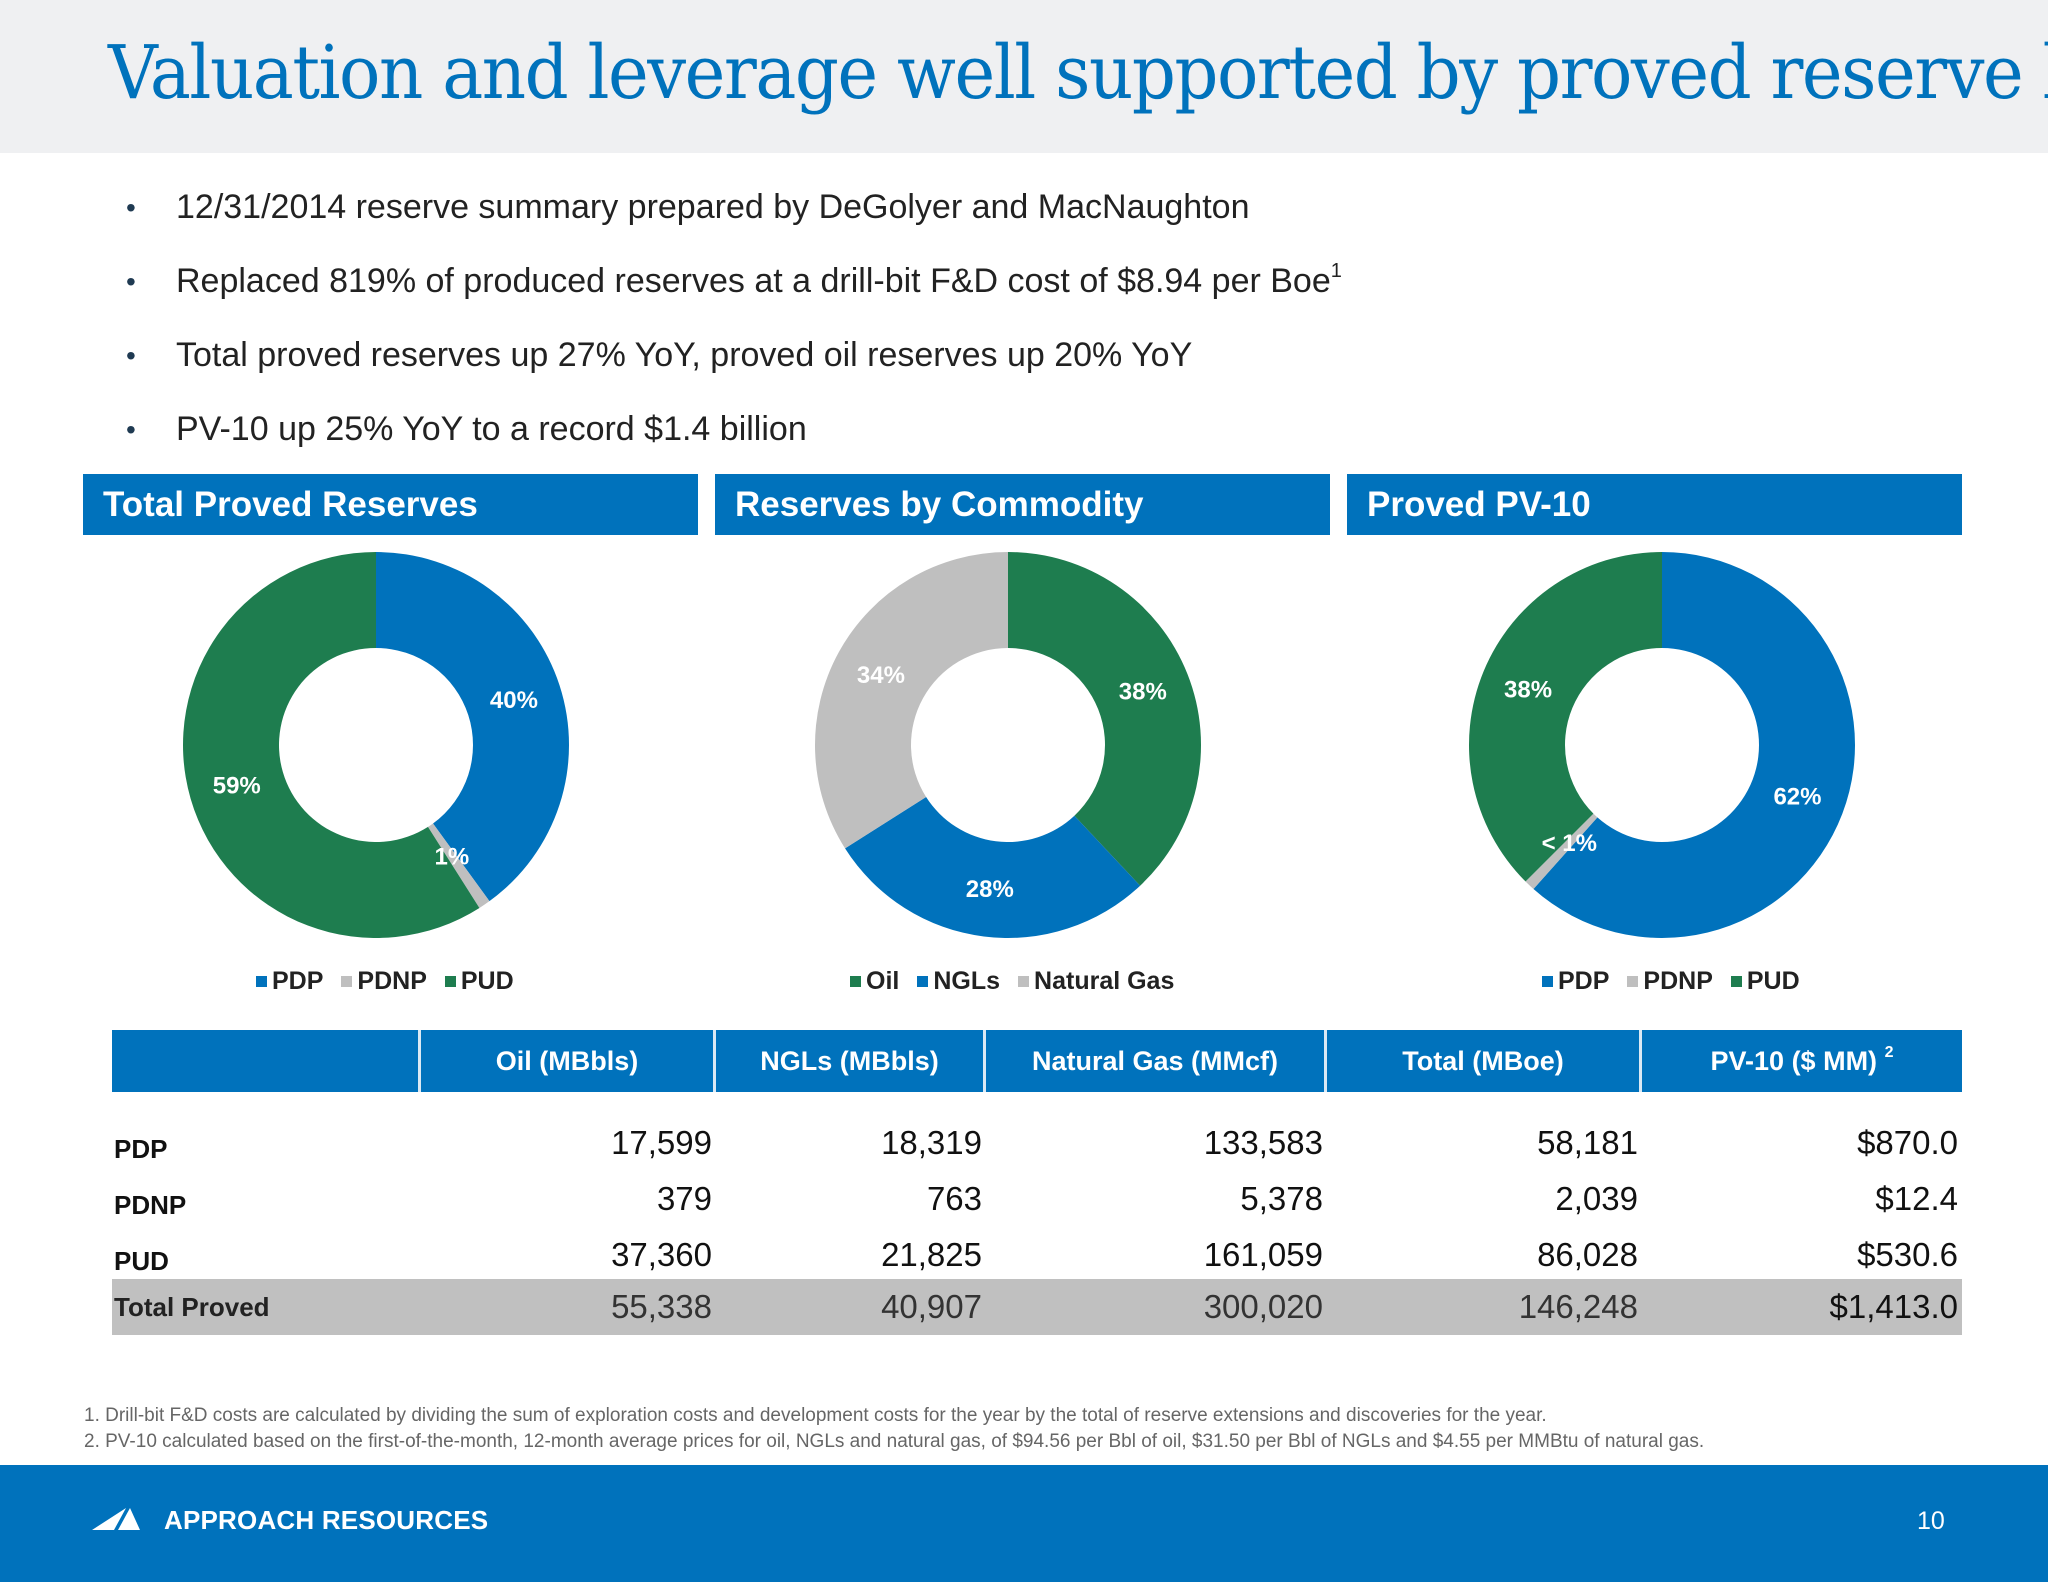  Describe the element at coordinates (1484, 1061) in the screenshot. I see `table-header-total: Total (MBoe)` at that location.